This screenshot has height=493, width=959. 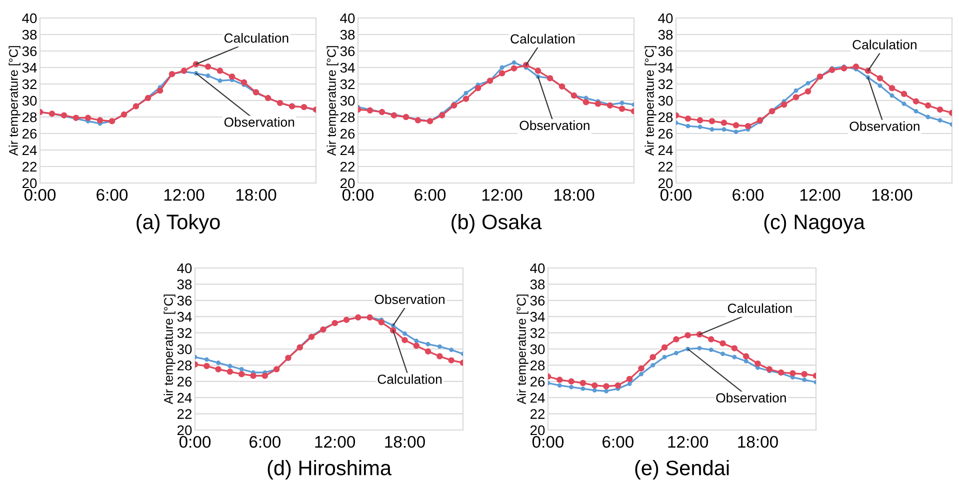 What do you see at coordinates (178, 224) in the screenshot?
I see `text: (a) Tokyo` at bounding box center [178, 224].